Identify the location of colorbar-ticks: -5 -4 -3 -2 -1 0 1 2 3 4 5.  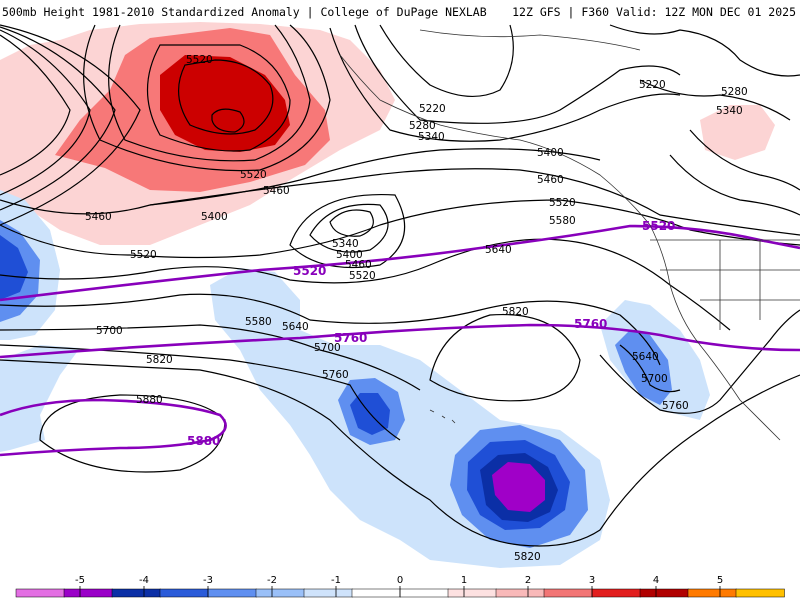
(399, 586).